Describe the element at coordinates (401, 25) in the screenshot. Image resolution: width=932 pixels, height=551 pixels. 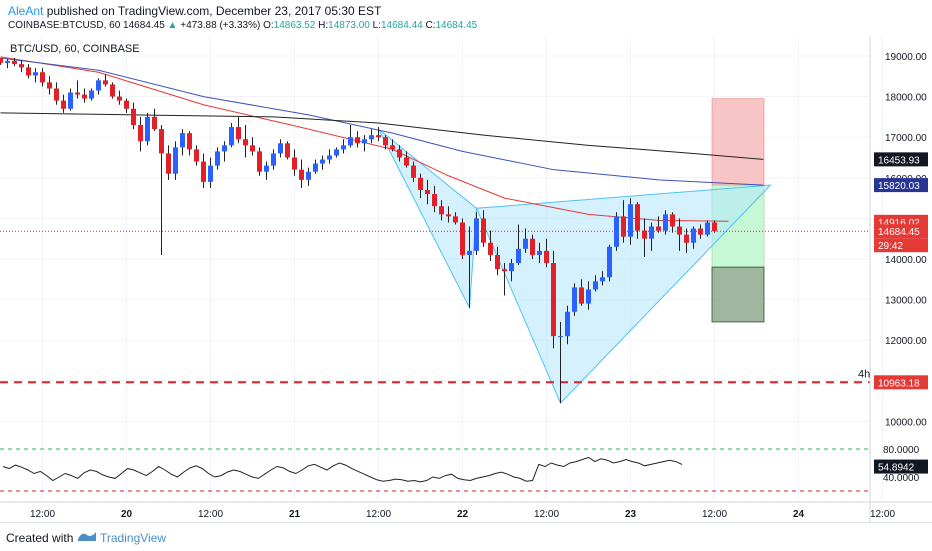
I see `low-value: 14684.44` at that location.